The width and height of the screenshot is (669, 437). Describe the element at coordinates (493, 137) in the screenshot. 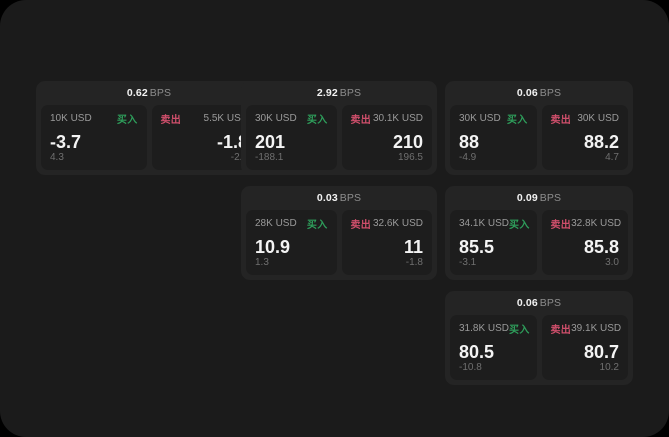

I see `buy-panel: 30K USD 买入 88 -4.9` at that location.